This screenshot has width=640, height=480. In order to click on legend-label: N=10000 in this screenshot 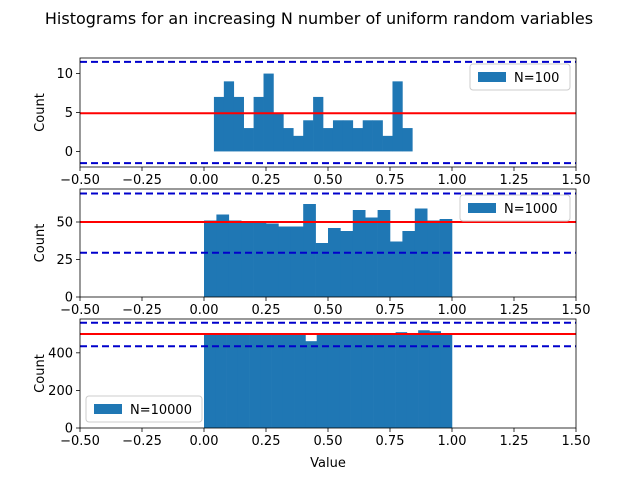, I will do `click(161, 410)`.